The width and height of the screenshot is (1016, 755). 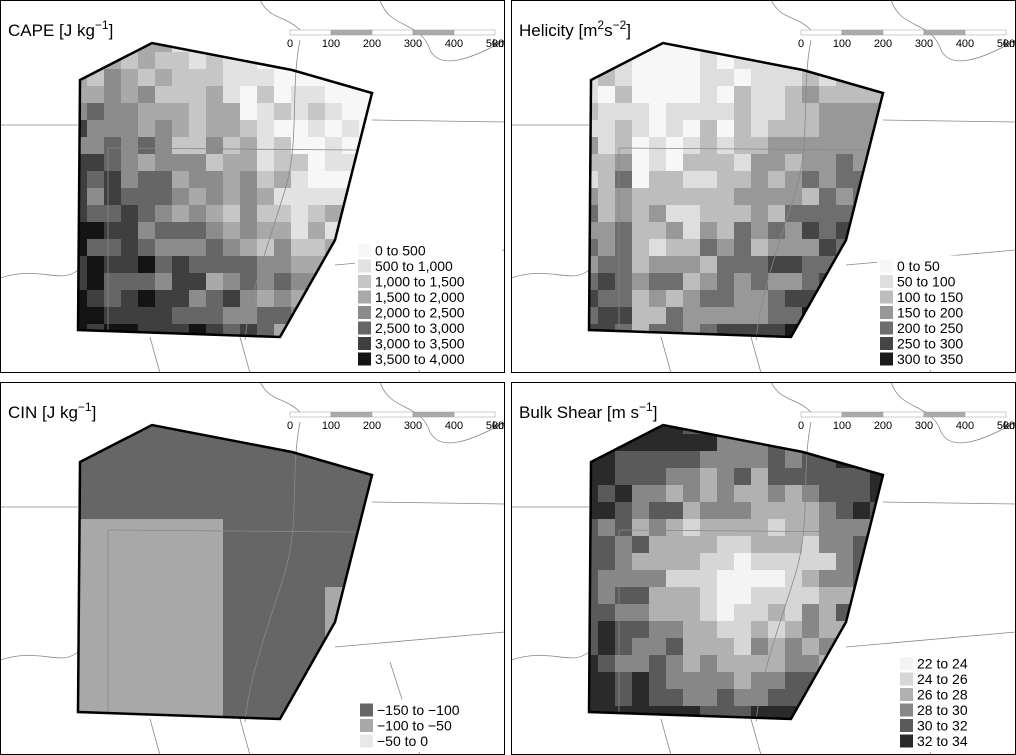 What do you see at coordinates (429, 725) in the screenshot?
I see `legend-box` at bounding box center [429, 725].